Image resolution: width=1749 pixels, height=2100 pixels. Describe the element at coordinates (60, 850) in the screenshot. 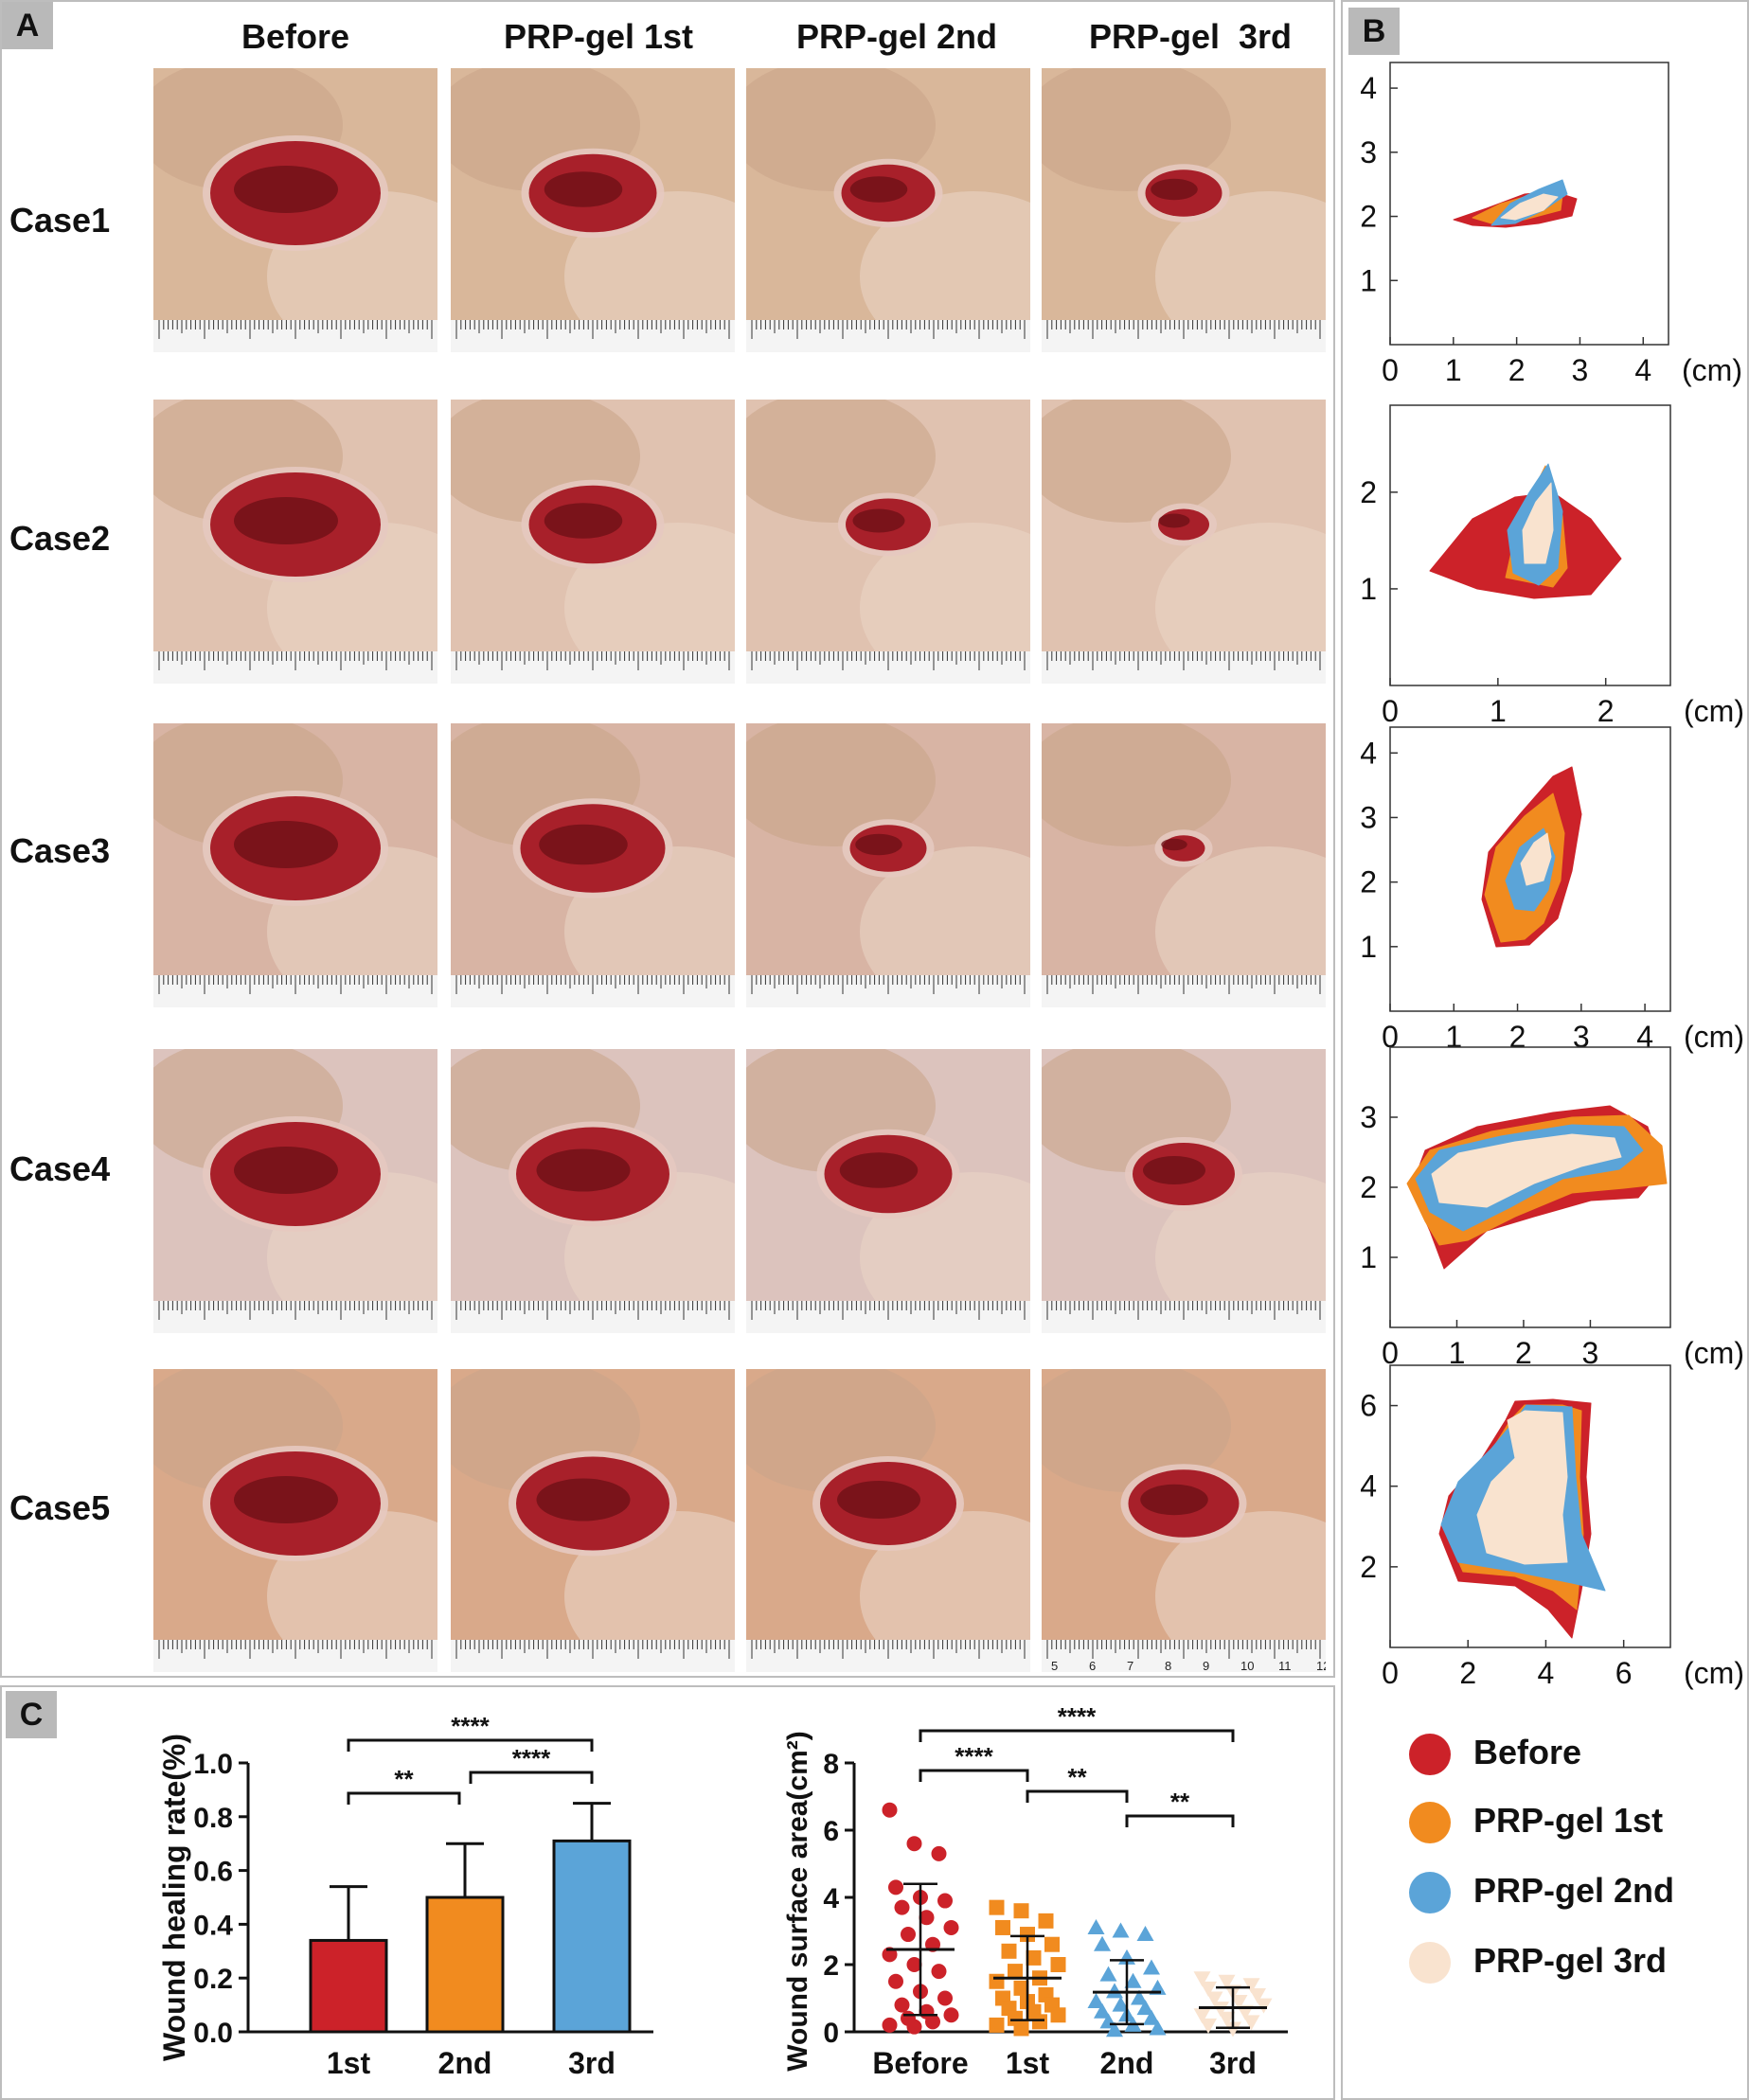

I see `row-label-case3: Case3` at that location.